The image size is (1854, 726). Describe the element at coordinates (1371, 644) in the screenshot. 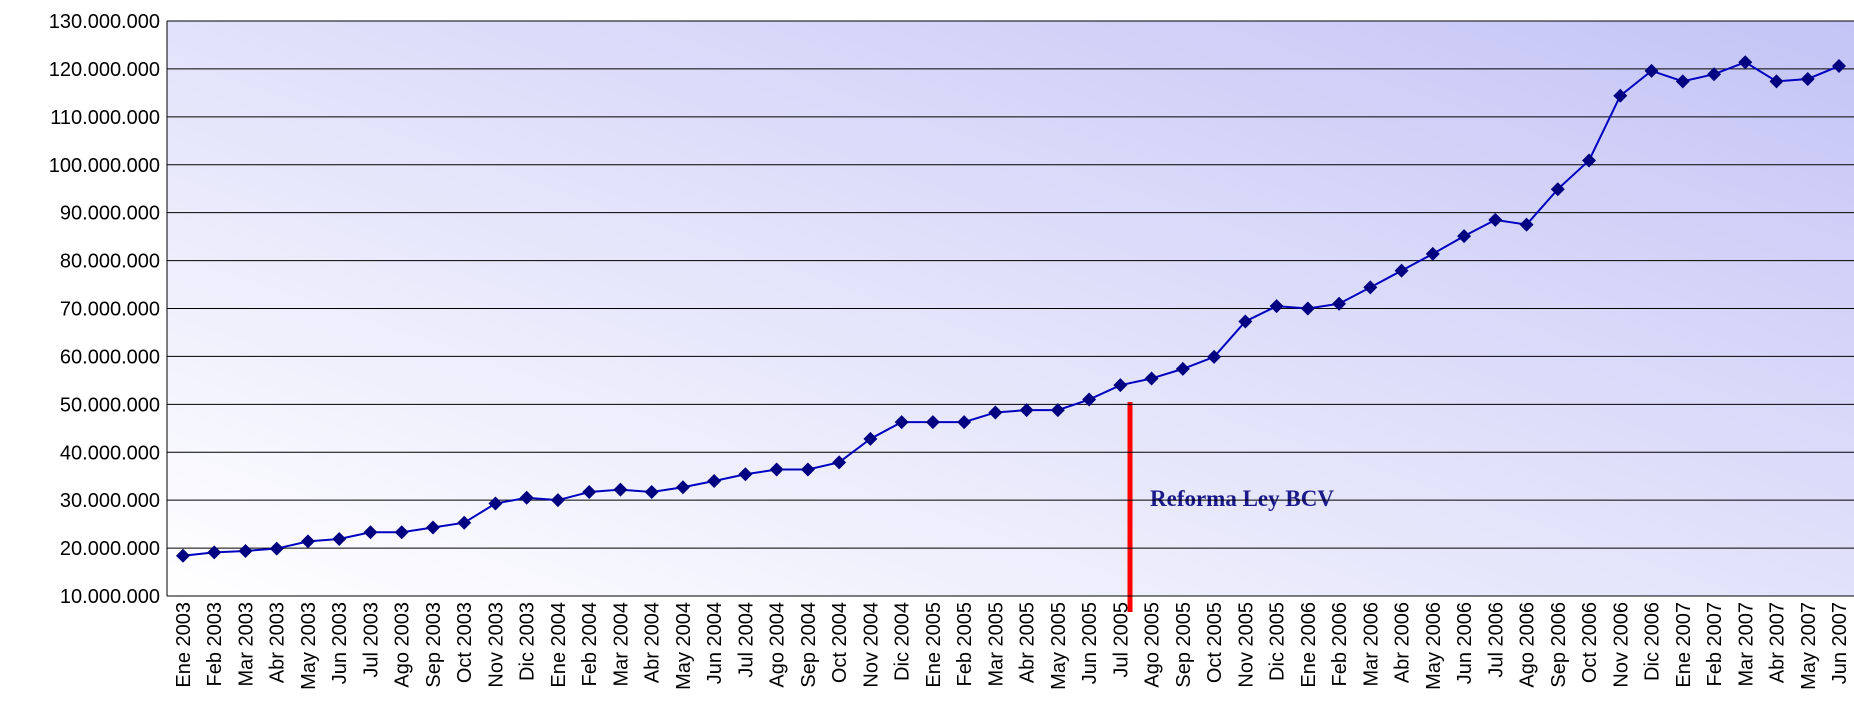

I see `x-tick-label: Mar 2006` at that location.